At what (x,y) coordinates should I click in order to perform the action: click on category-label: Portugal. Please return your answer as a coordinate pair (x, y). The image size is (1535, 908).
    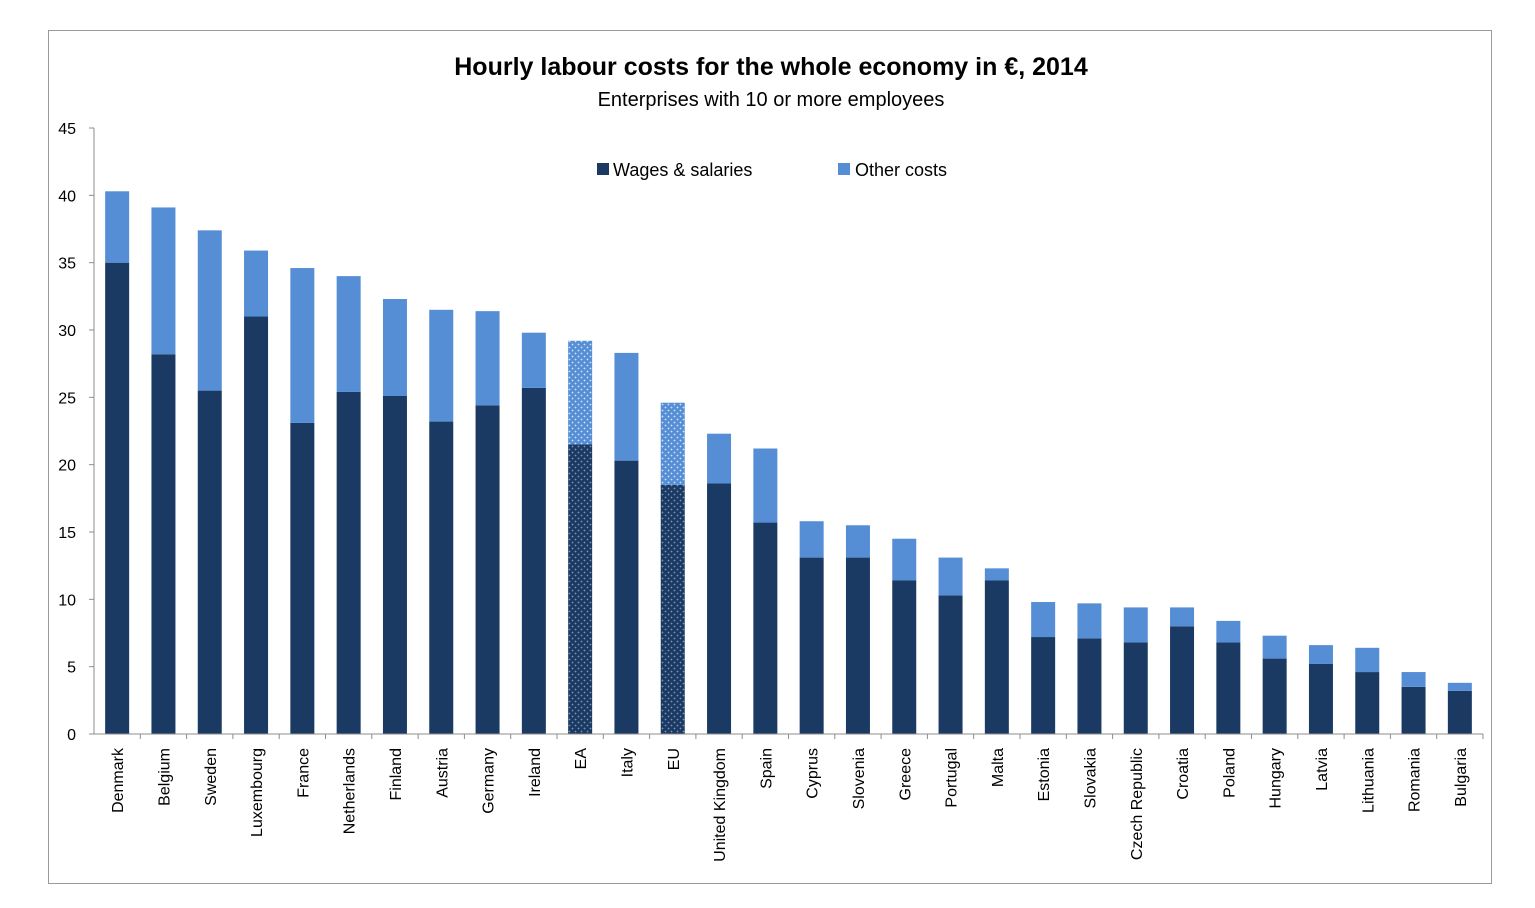
    Looking at the image, I should click on (952, 778).